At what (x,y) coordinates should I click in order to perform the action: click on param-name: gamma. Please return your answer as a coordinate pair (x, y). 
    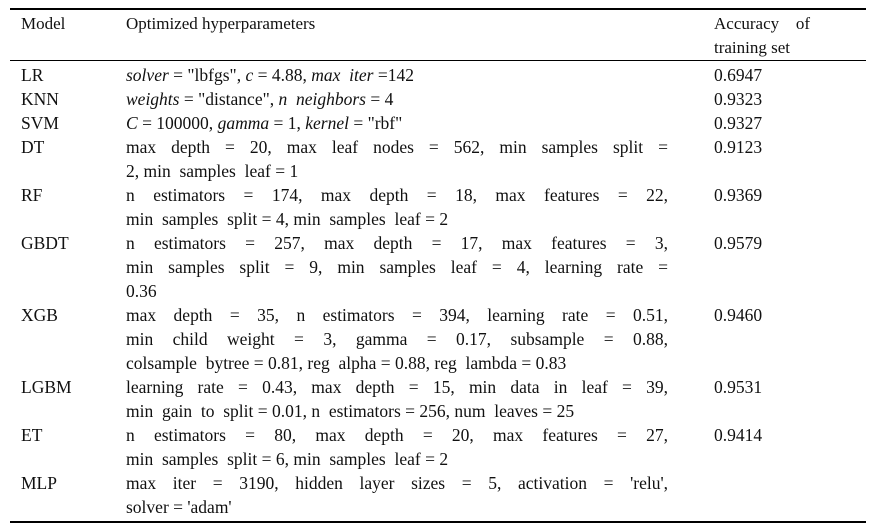
    Looking at the image, I should click on (243, 123).